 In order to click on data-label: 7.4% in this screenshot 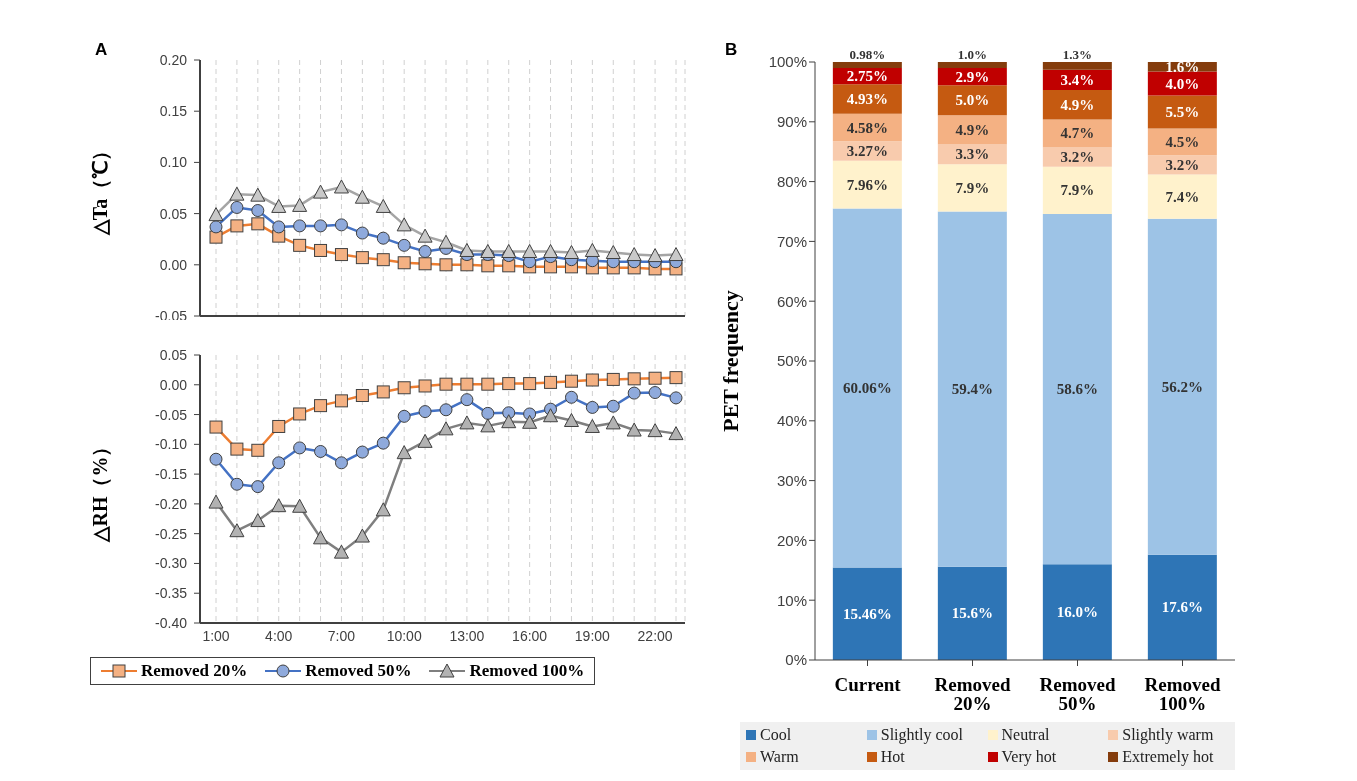, I will do `click(1182, 196)`.